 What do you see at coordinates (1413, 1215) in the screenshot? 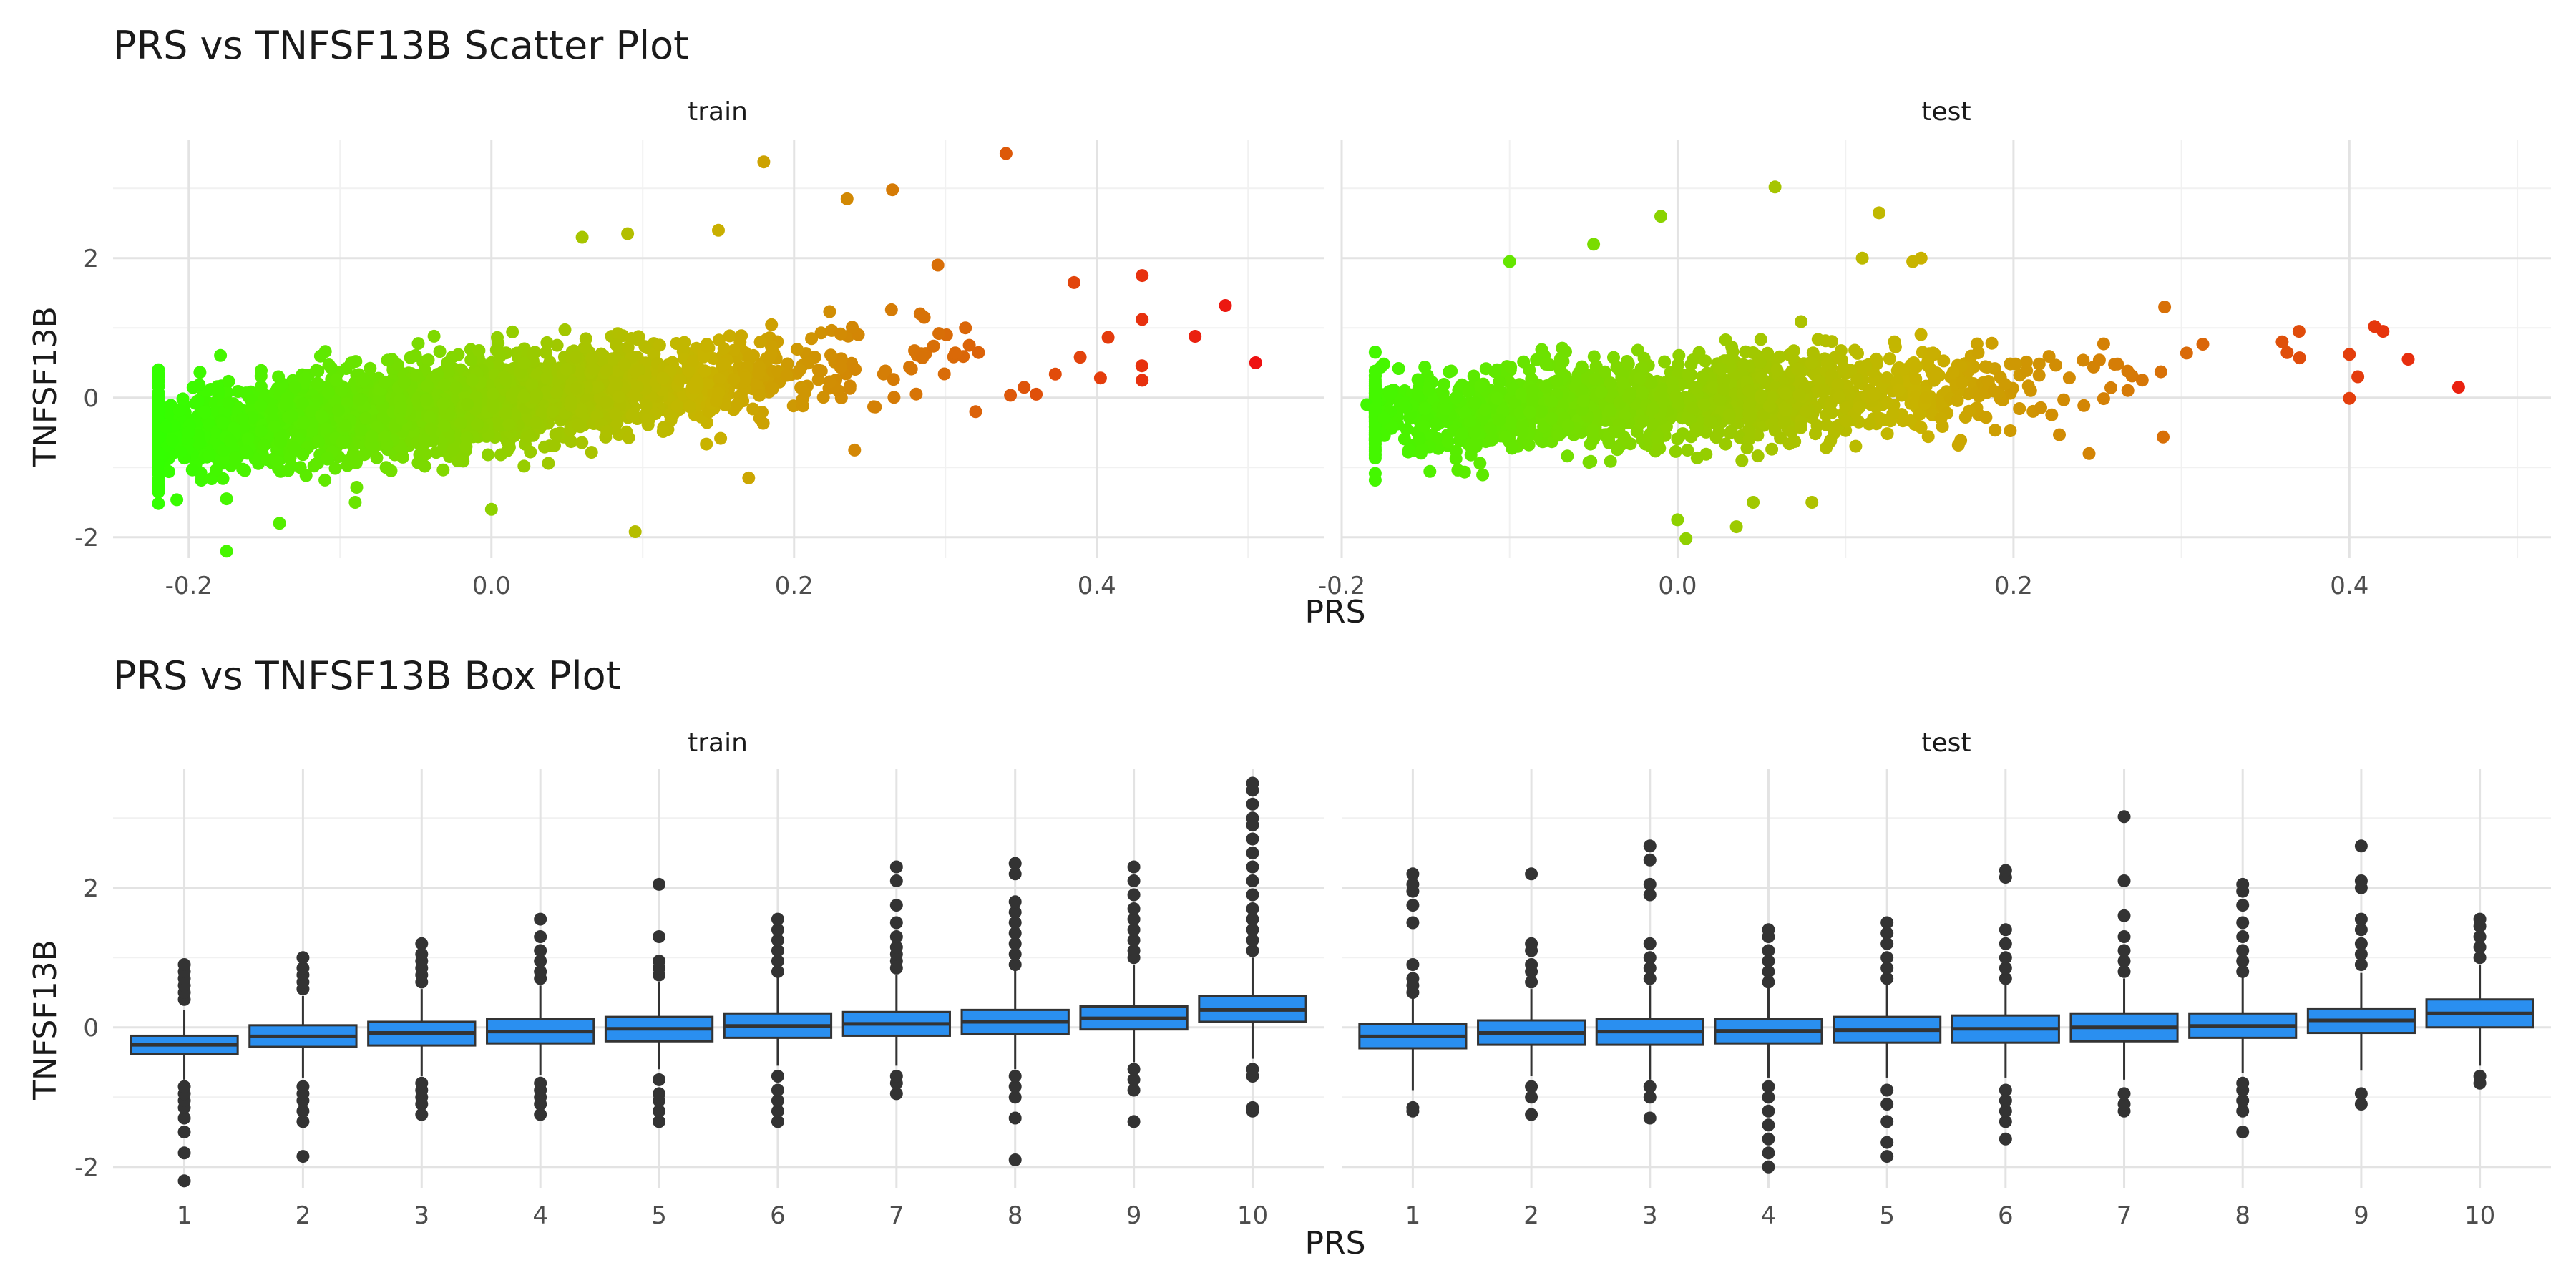
I see `x-tick-label: 1` at bounding box center [1413, 1215].